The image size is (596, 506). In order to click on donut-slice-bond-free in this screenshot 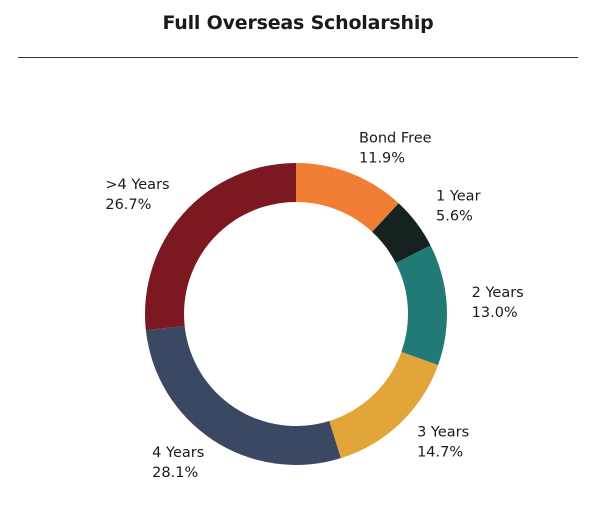, I will do `click(347, 197)`.